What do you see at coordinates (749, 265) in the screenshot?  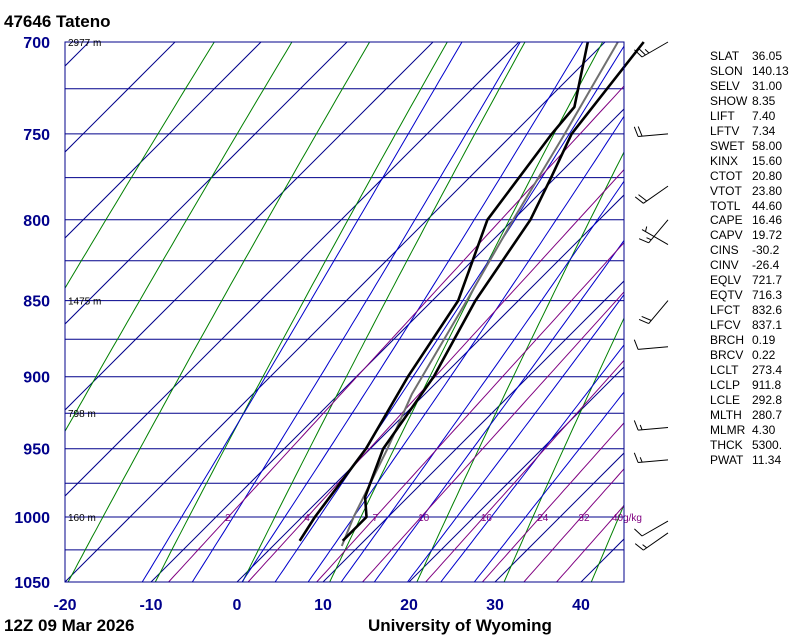 I see `index-row: CINV -26.4` at bounding box center [749, 265].